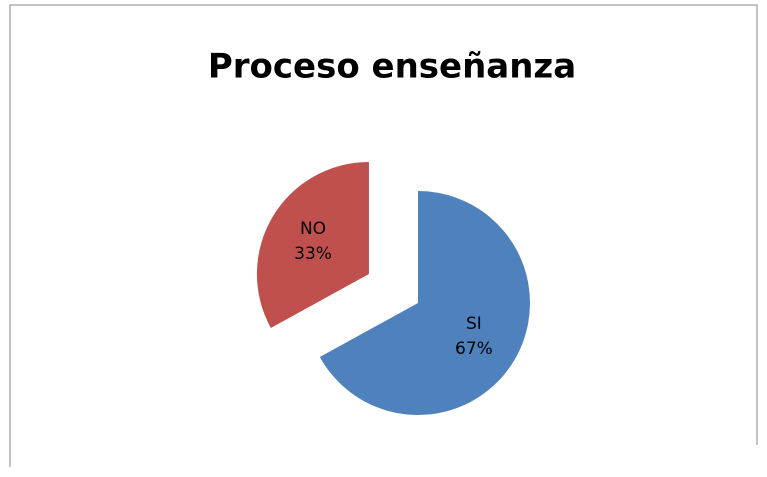  What do you see at coordinates (313, 254) in the screenshot?
I see `slice-value-label: 33%` at bounding box center [313, 254].